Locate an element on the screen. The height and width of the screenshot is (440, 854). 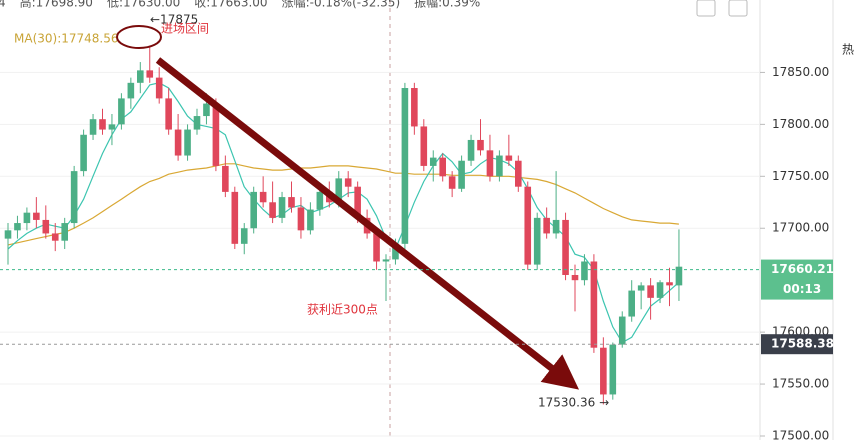
marker-price-box is located at coordinates (797, 344).